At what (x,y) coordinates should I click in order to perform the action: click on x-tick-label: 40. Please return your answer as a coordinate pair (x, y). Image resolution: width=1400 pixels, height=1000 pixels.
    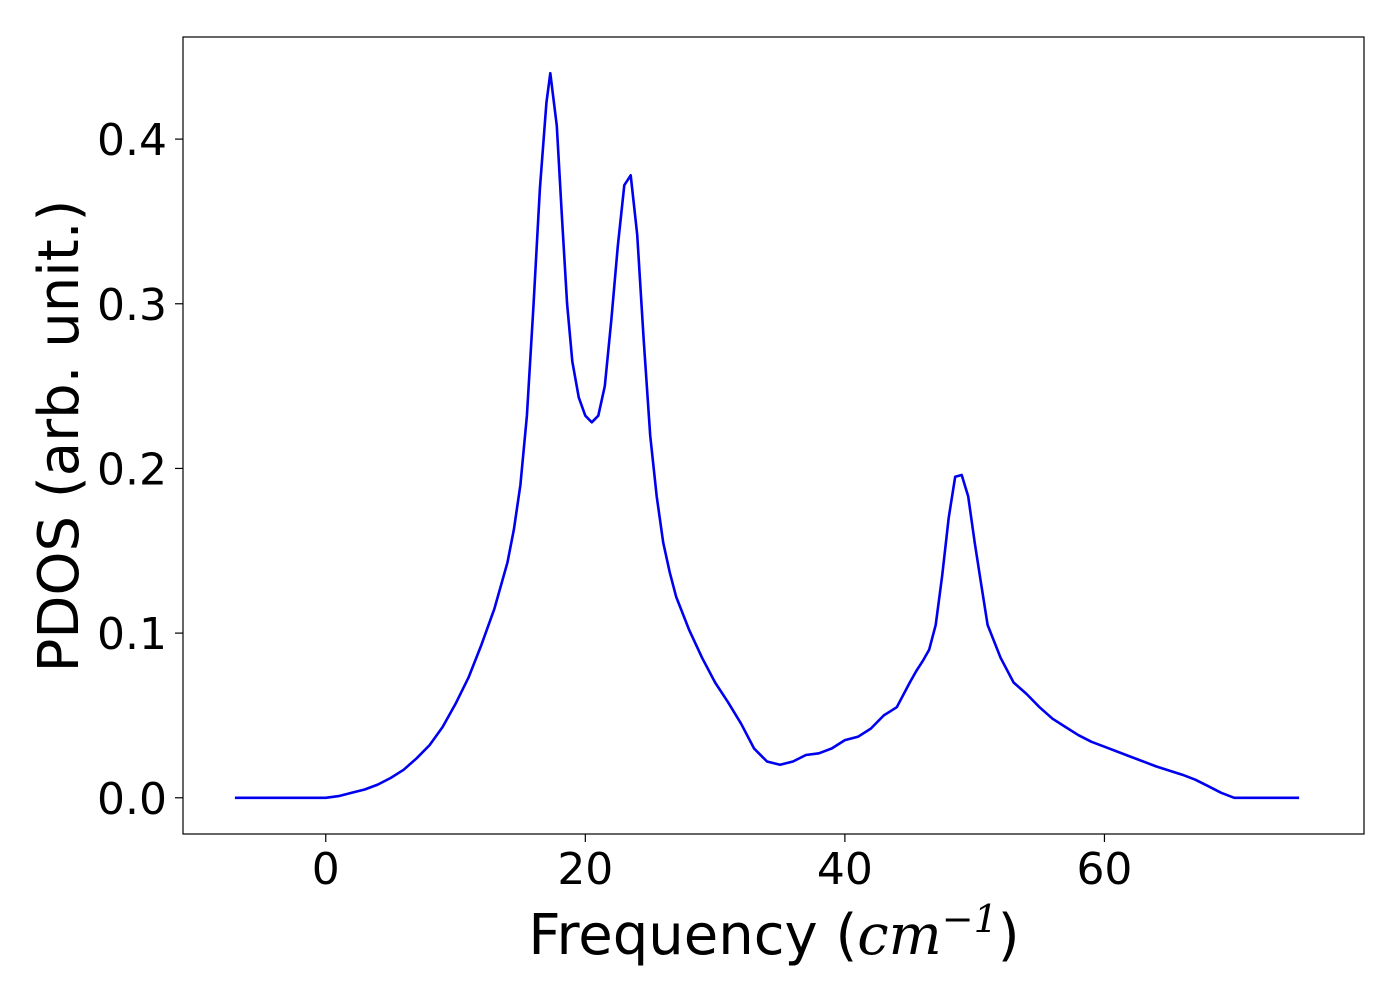
    Looking at the image, I should click on (845, 869).